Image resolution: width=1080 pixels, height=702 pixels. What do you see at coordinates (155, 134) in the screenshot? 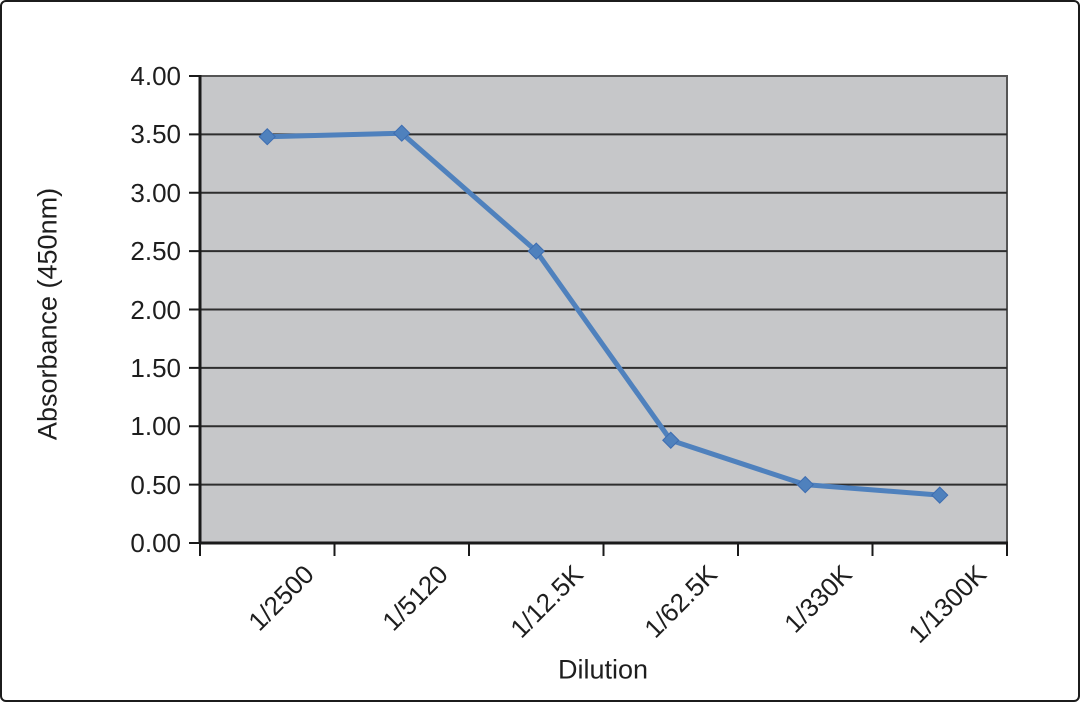
I see `y-tick-label: 3.50` at bounding box center [155, 134].